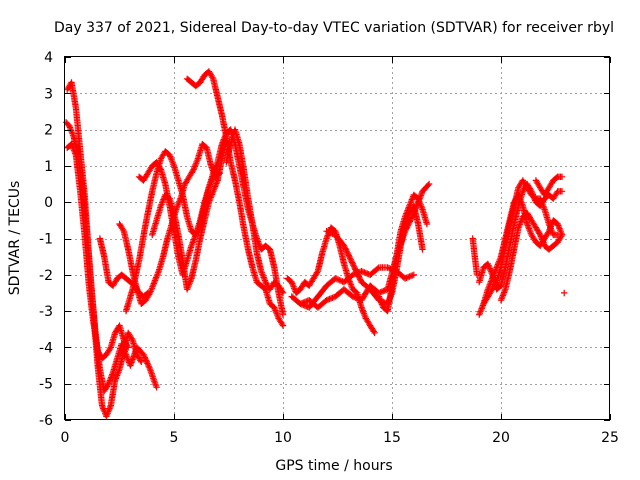  Describe the element at coordinates (46, 240) in the screenshot. I see `y-tick-label: -1` at that location.